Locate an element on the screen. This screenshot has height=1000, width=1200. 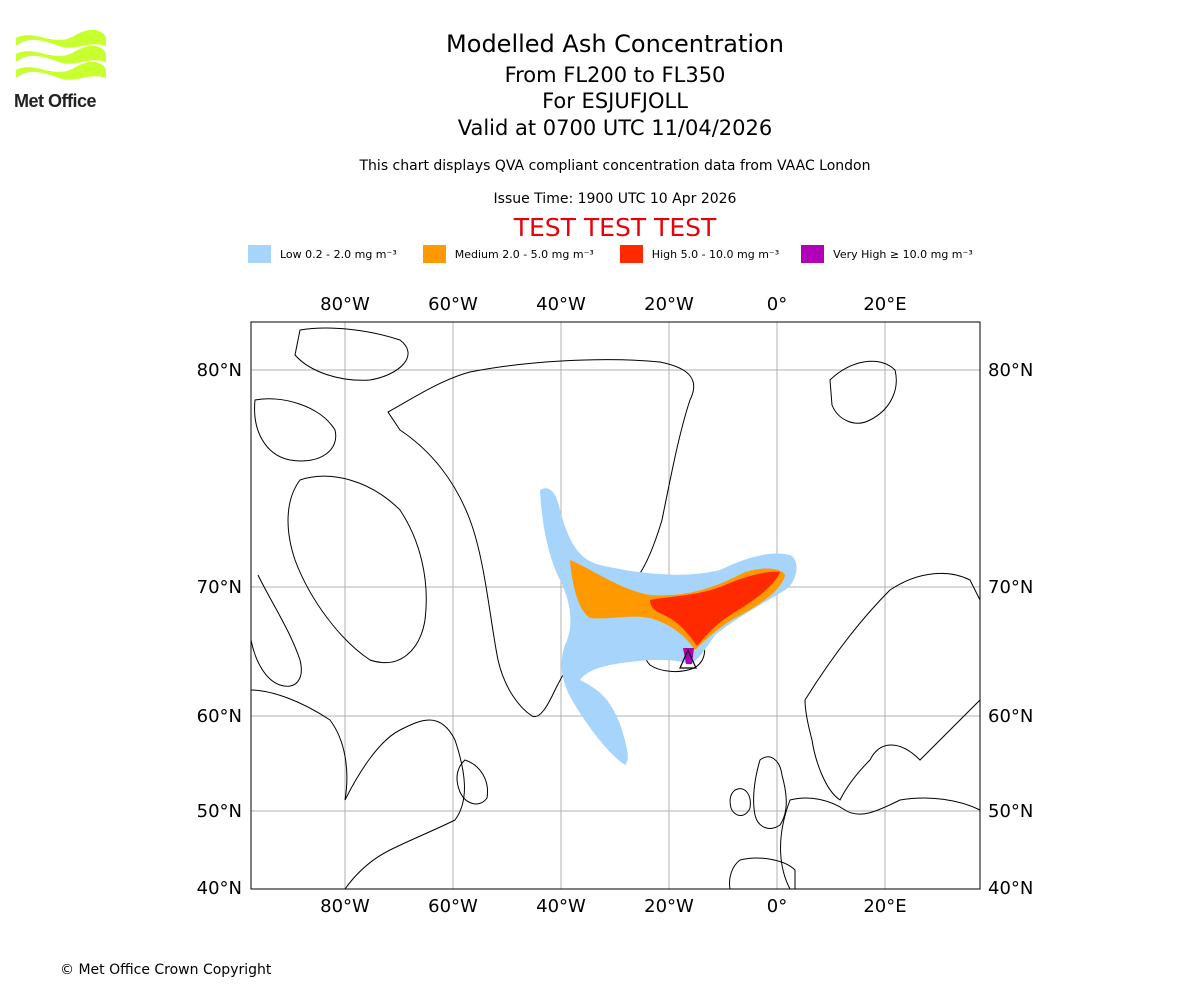
lon-tick-bottom: 20°E is located at coordinates (884, 906).